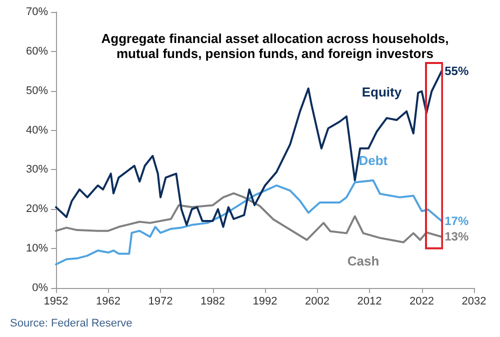 This screenshot has width=500, height=337. Describe the element at coordinates (56, 302) in the screenshot. I see `x-tick-label: 1952` at that location.